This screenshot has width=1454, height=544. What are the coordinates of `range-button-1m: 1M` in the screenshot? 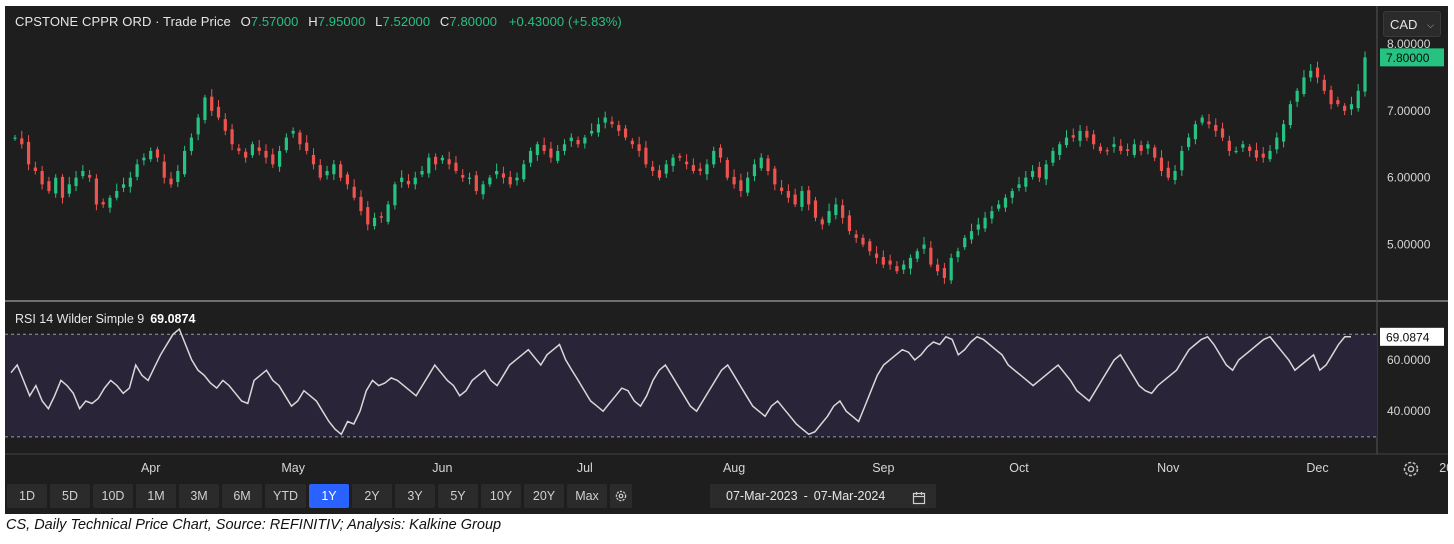 It's located at (156, 496).